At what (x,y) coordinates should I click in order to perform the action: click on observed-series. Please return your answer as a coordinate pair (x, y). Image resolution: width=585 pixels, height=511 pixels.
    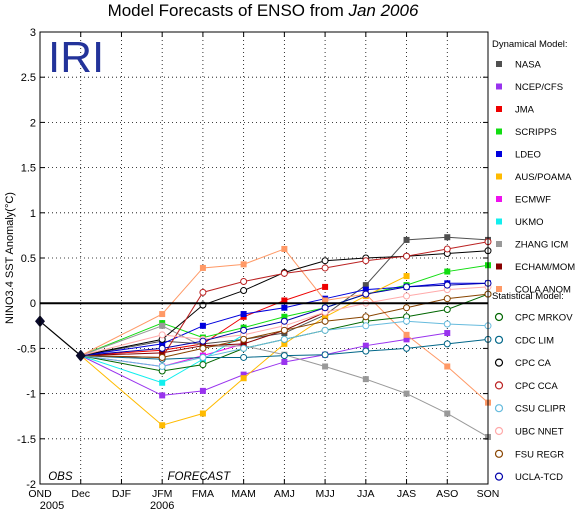
    Looking at the image, I should click on (60, 338).